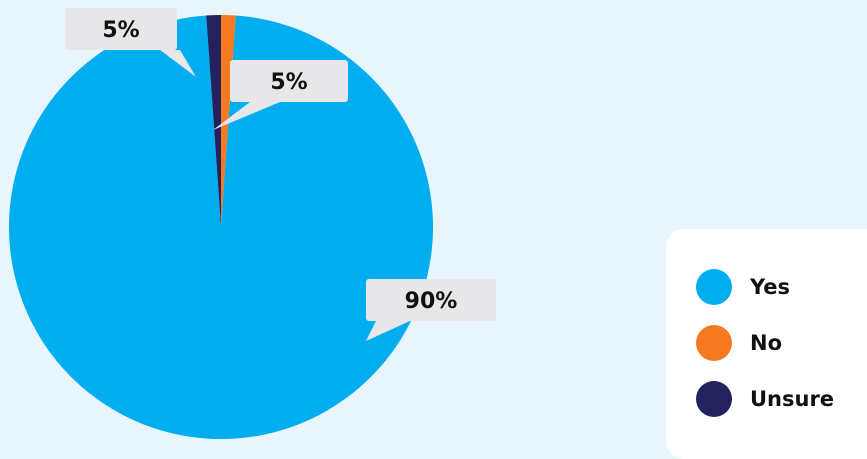 The image size is (867, 459). I want to click on legend-swatch-no, so click(714, 343).